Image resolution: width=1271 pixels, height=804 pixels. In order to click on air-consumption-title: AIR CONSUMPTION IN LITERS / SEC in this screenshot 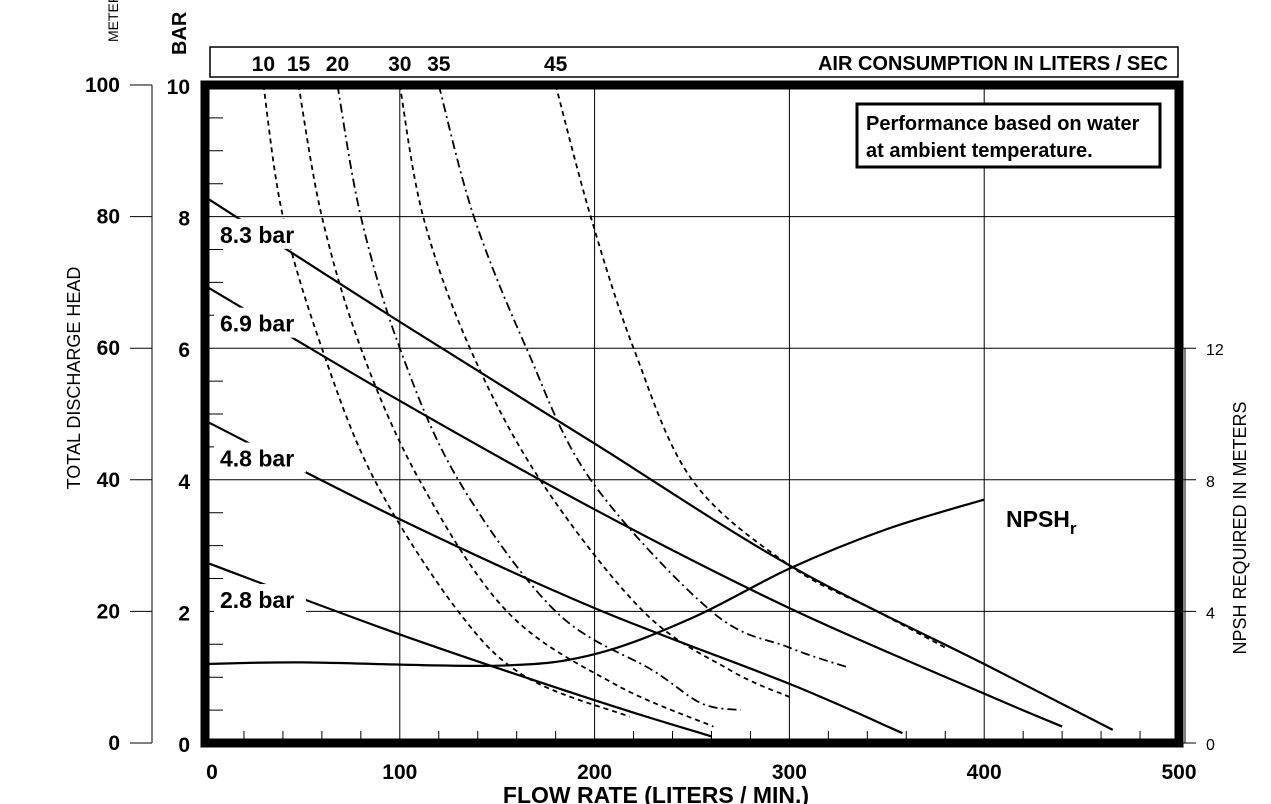, I will do `click(993, 64)`.